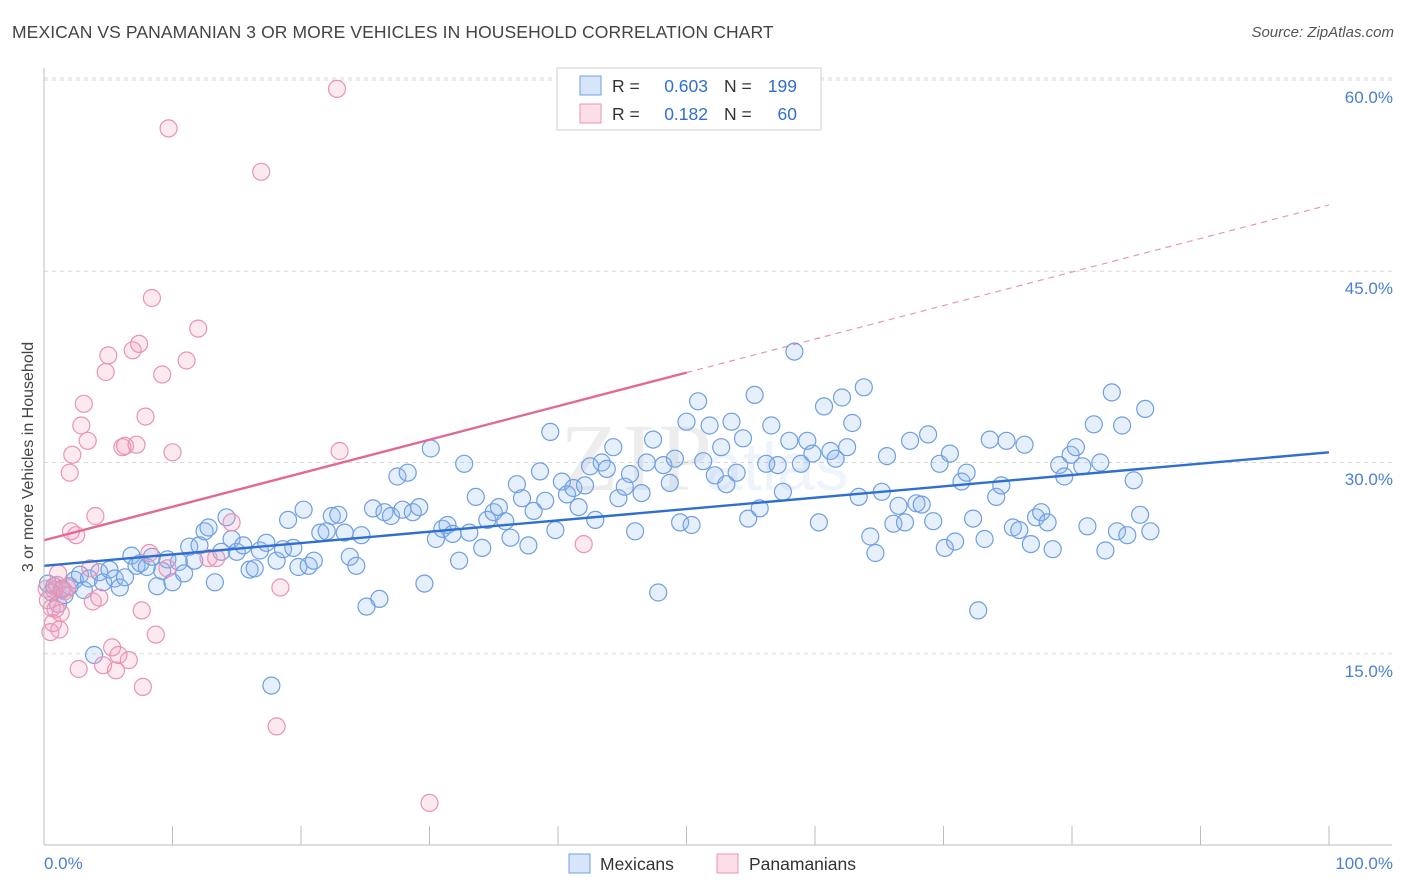  Describe the element at coordinates (1369, 671) in the screenshot. I see `y-tick-label-15: 15.0%` at that location.